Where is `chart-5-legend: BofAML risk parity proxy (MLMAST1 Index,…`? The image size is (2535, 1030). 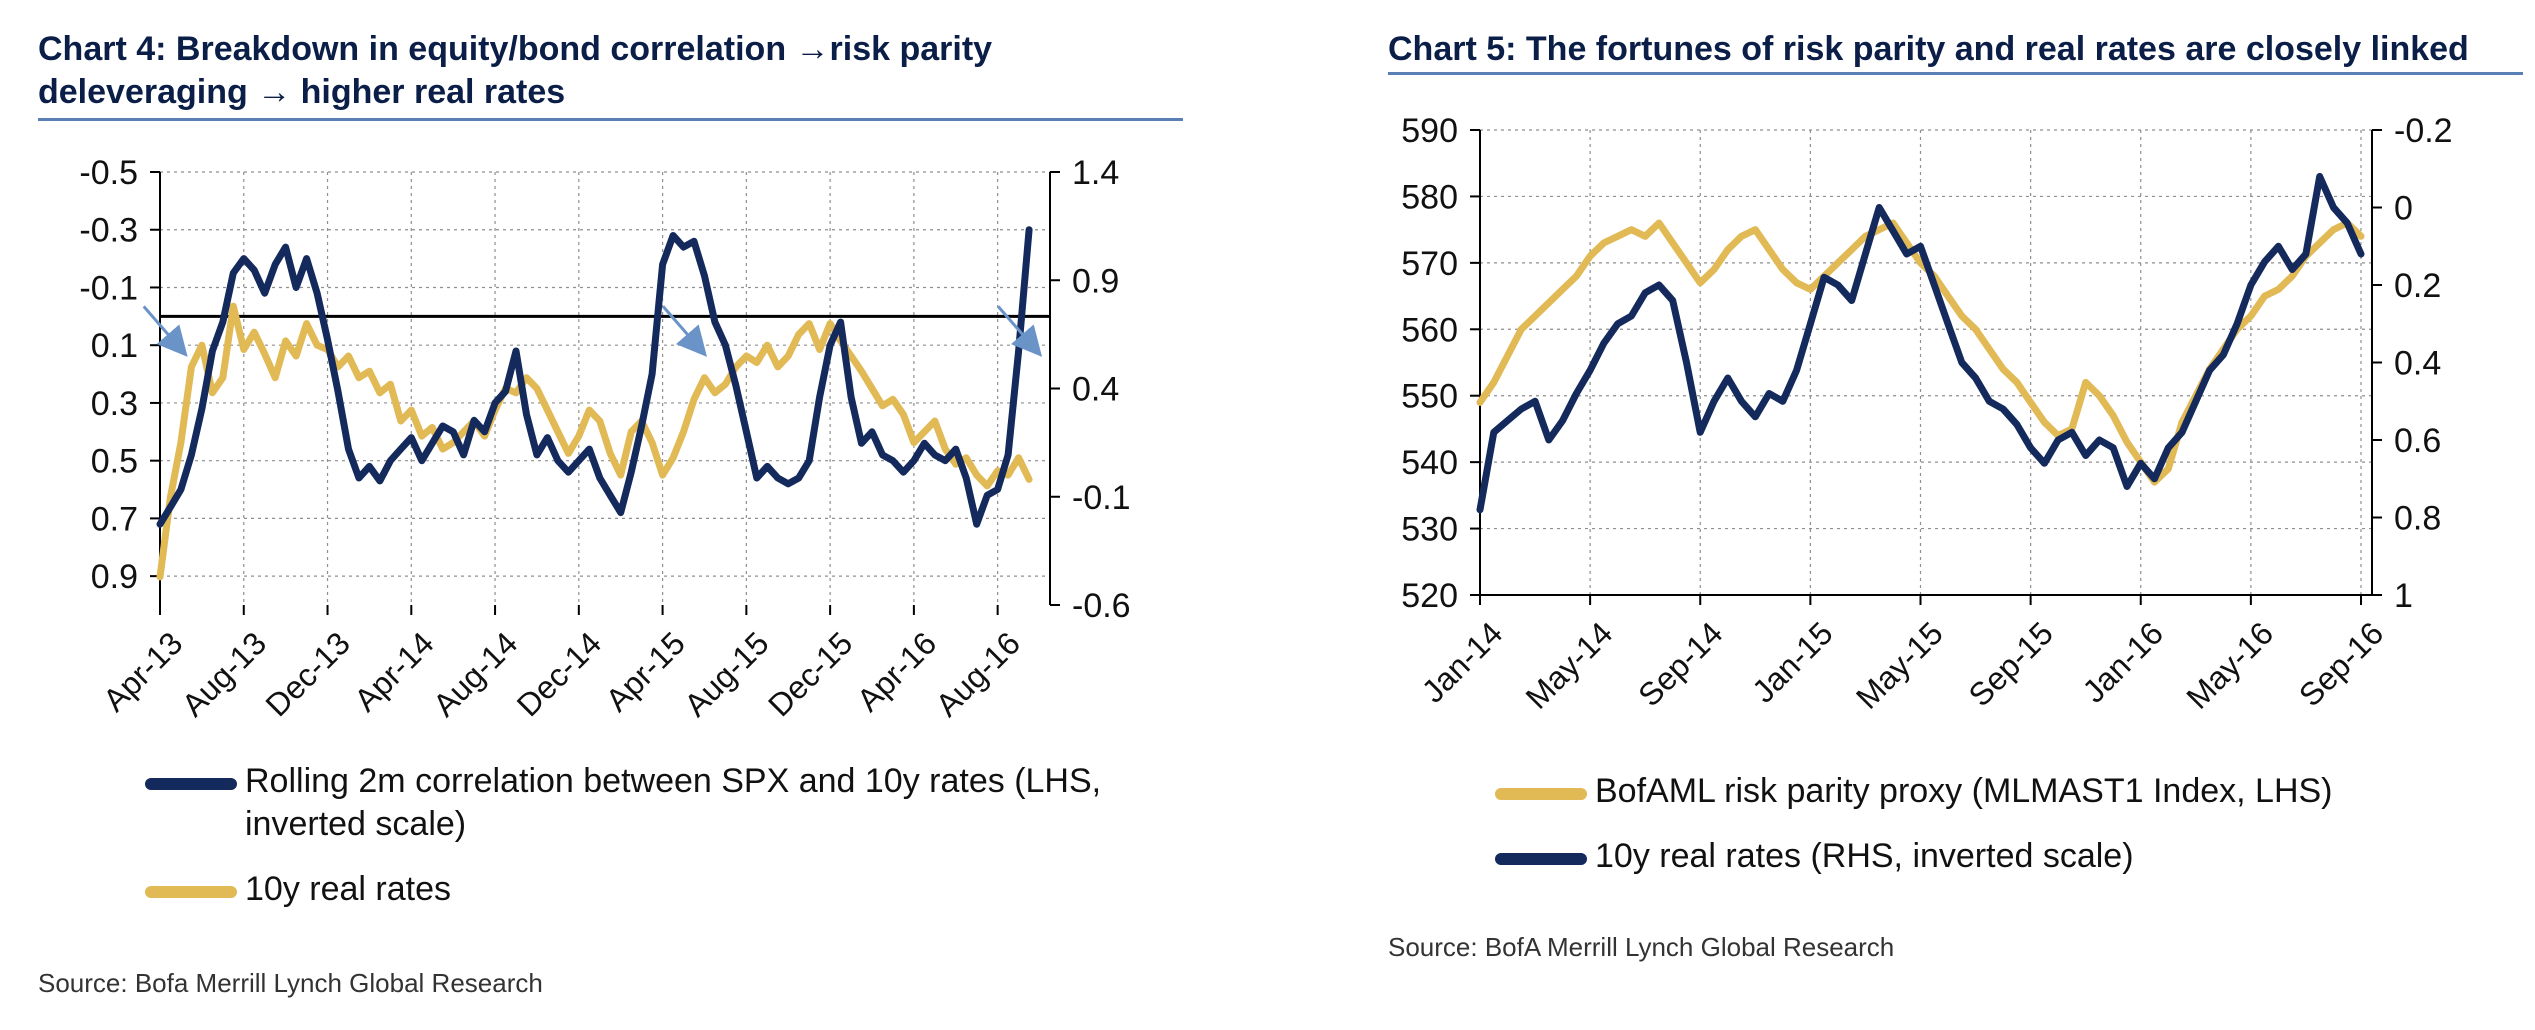 chart-5-legend: BofAML risk parity proxy (MLMAST1 Index,… is located at coordinates (1914, 835).